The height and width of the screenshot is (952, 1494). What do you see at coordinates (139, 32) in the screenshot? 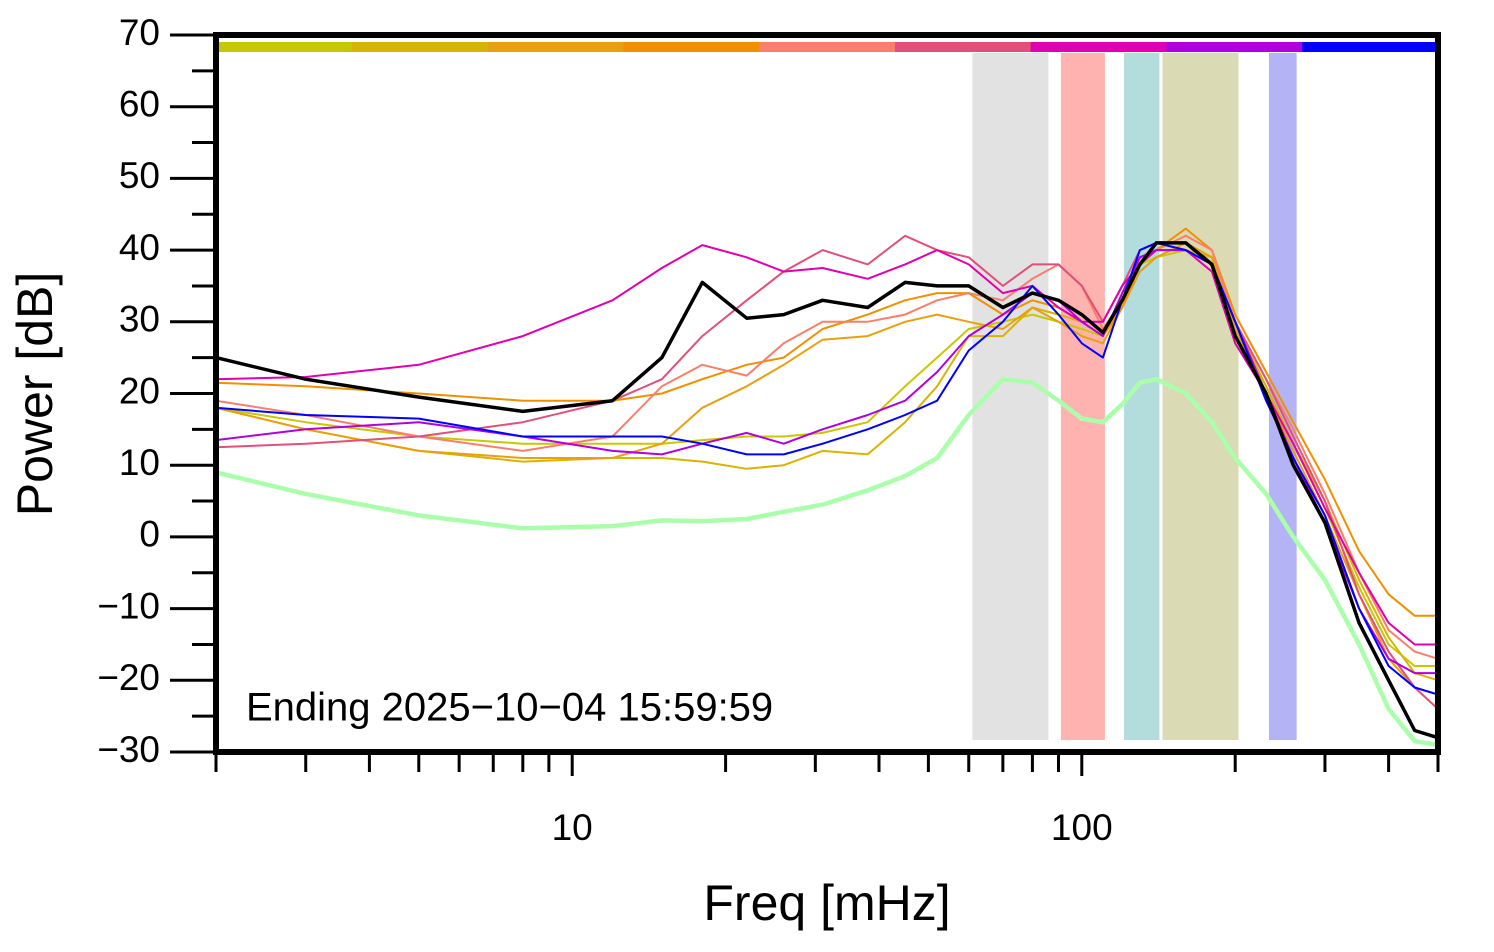
I see `y-tick-label: 70` at bounding box center [139, 32].